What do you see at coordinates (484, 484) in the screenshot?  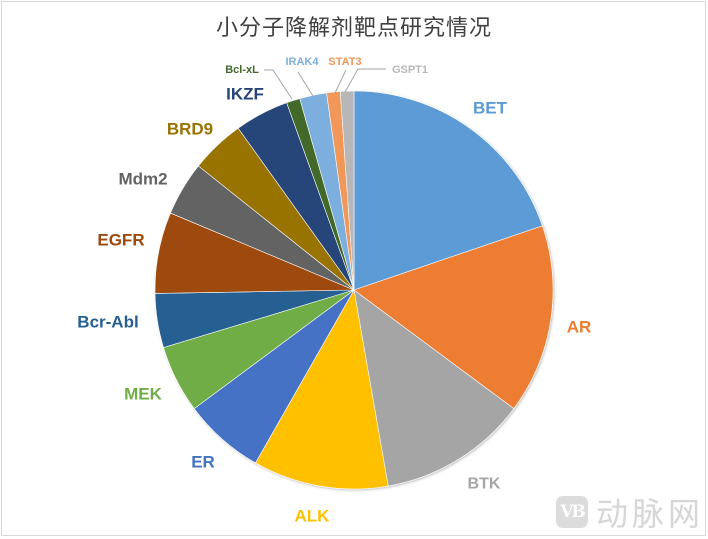 I see `data-label-btk: BTK` at bounding box center [484, 484].